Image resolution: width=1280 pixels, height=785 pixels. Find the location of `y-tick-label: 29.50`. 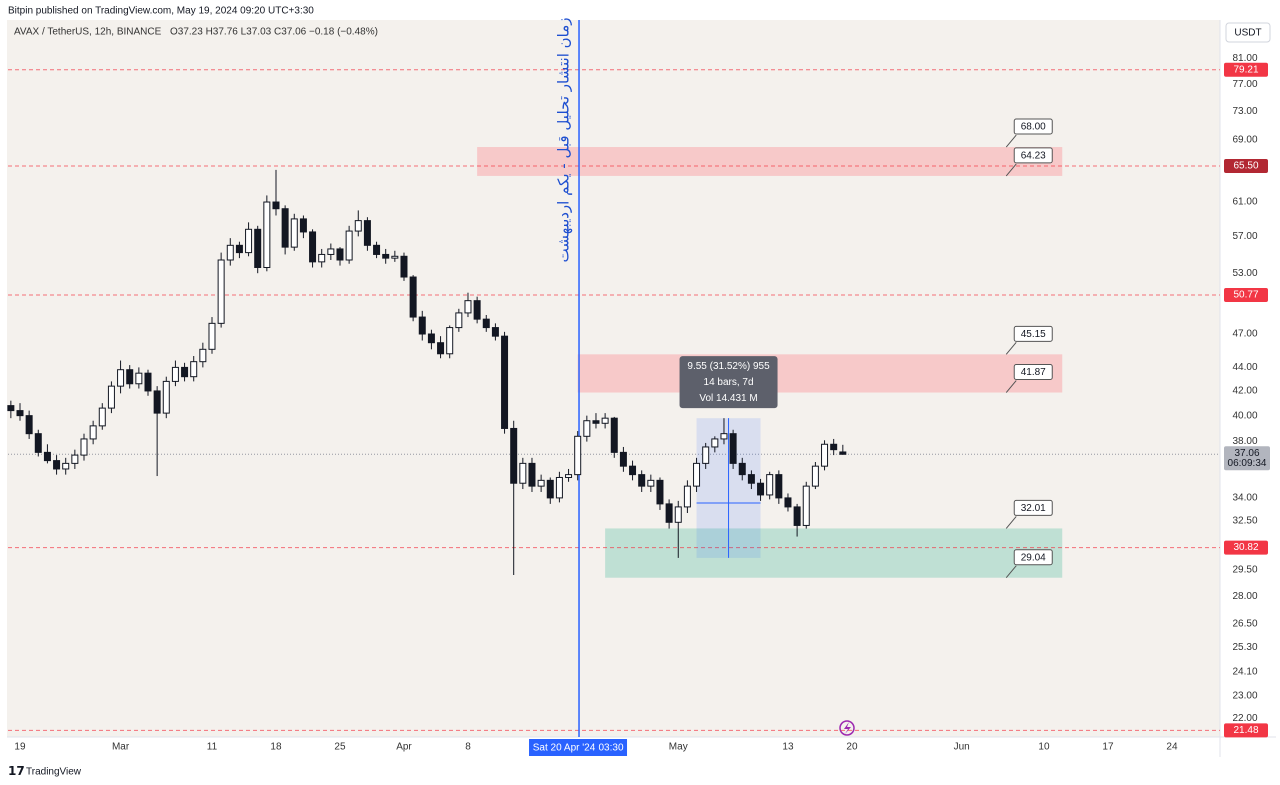

y-tick-label: 29.50 is located at coordinates (1244, 569).